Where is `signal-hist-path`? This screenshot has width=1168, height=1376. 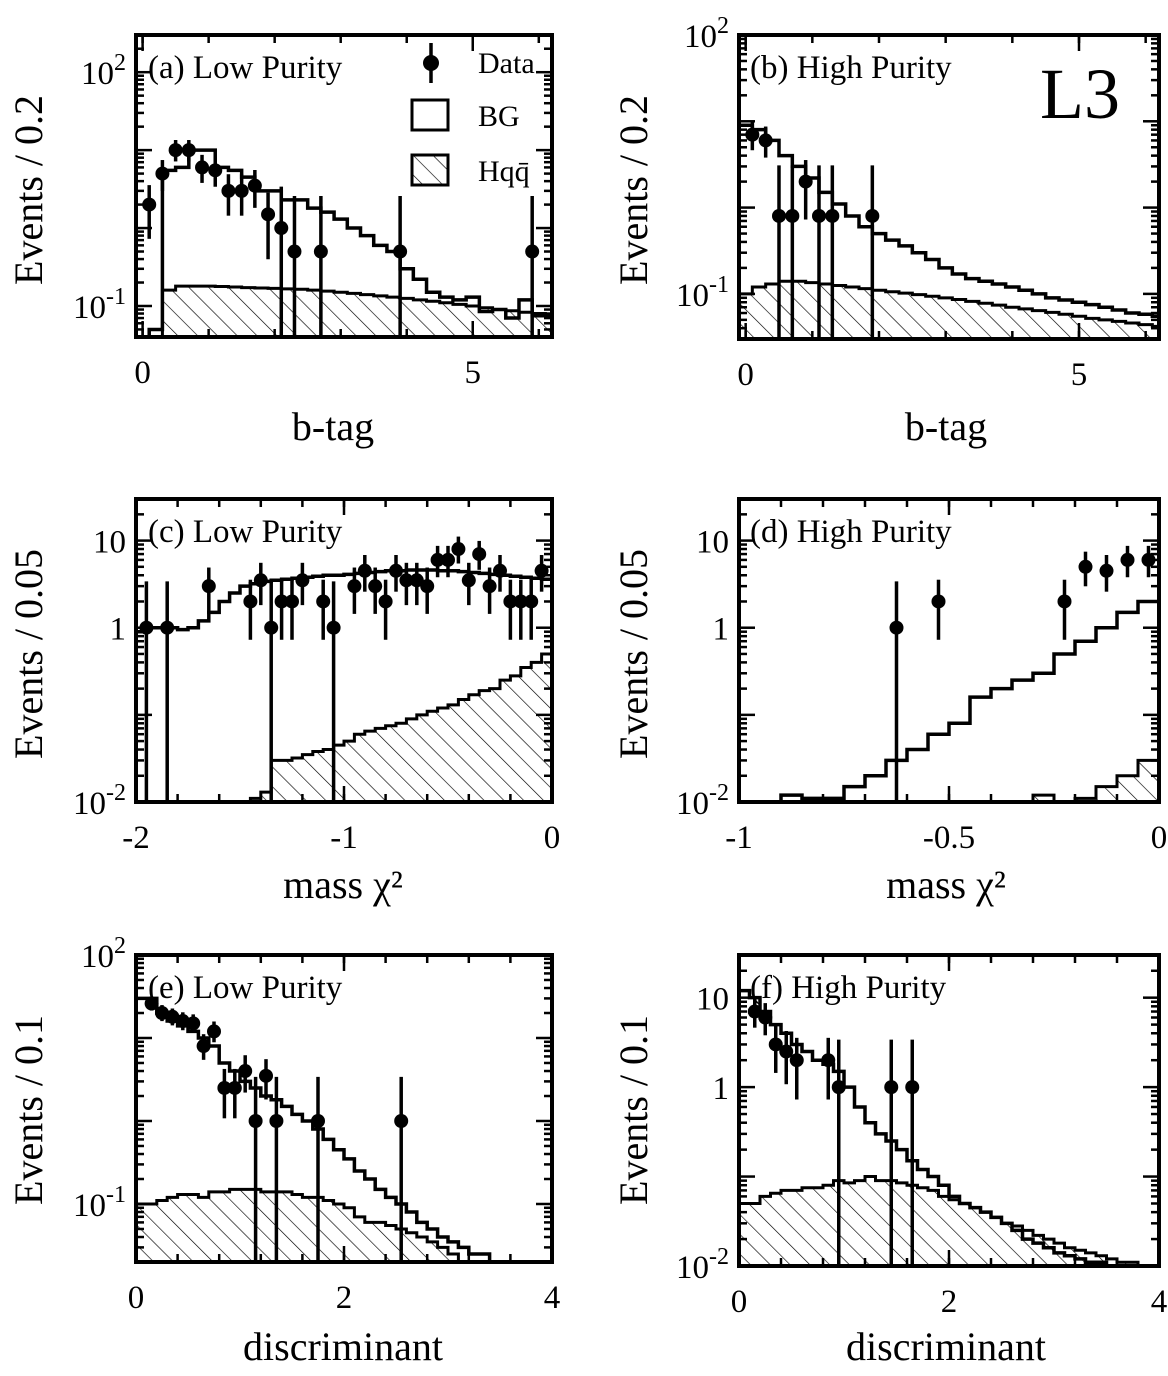
signal-hist-path is located at coordinates (949, 1220).